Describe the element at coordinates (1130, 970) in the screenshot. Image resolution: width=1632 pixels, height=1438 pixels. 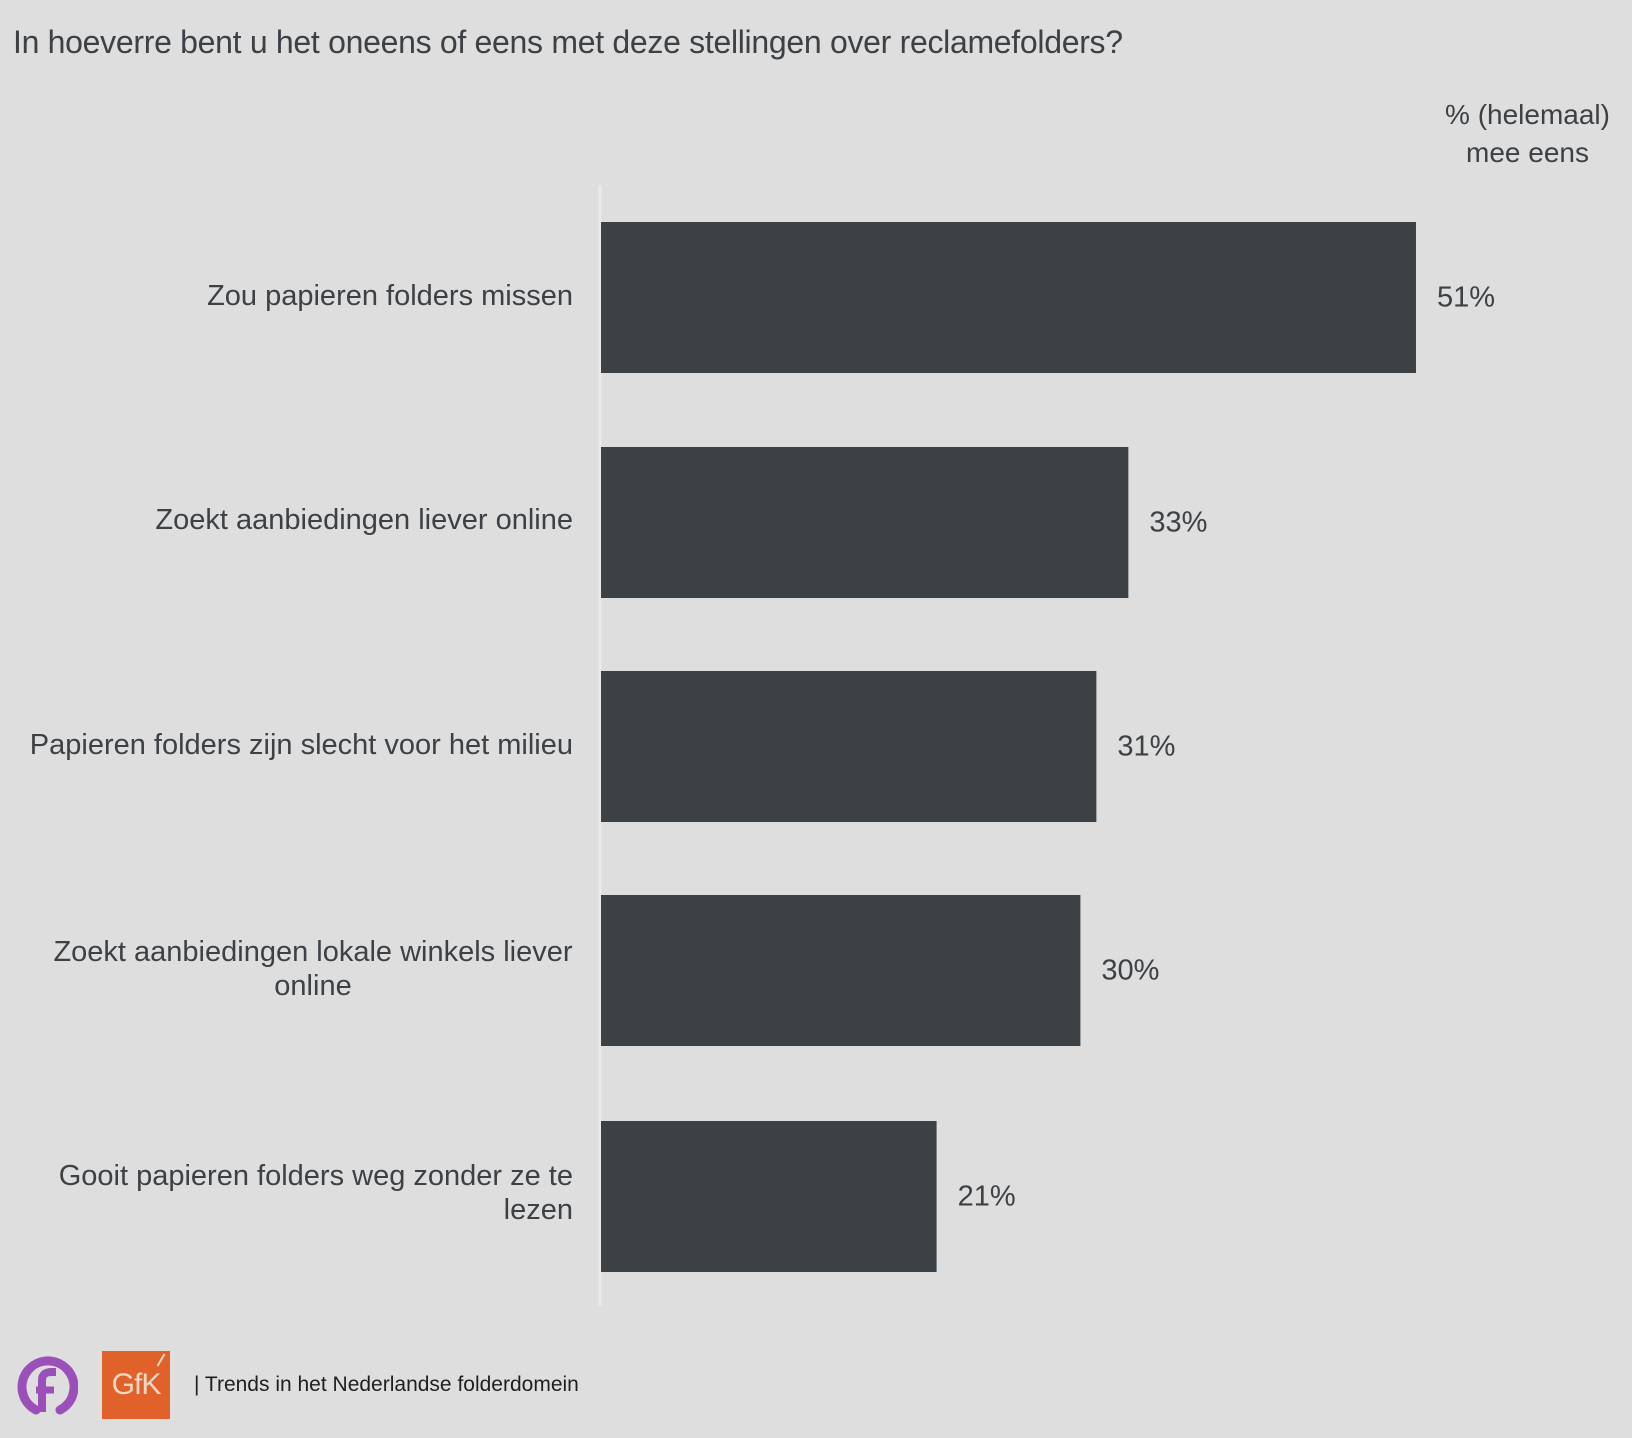
I see `value-label: 30%` at that location.